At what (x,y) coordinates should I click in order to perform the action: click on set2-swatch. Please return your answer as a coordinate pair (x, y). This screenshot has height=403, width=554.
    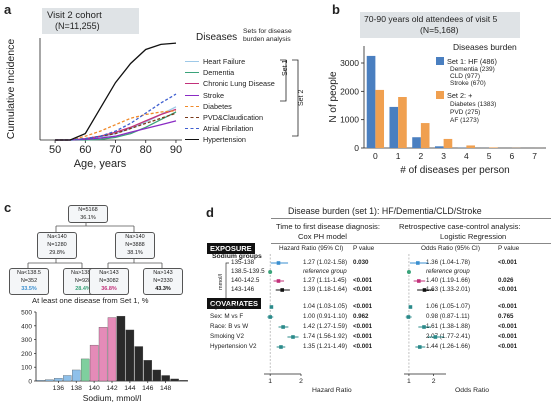
    Looking at the image, I should click on (440, 95).